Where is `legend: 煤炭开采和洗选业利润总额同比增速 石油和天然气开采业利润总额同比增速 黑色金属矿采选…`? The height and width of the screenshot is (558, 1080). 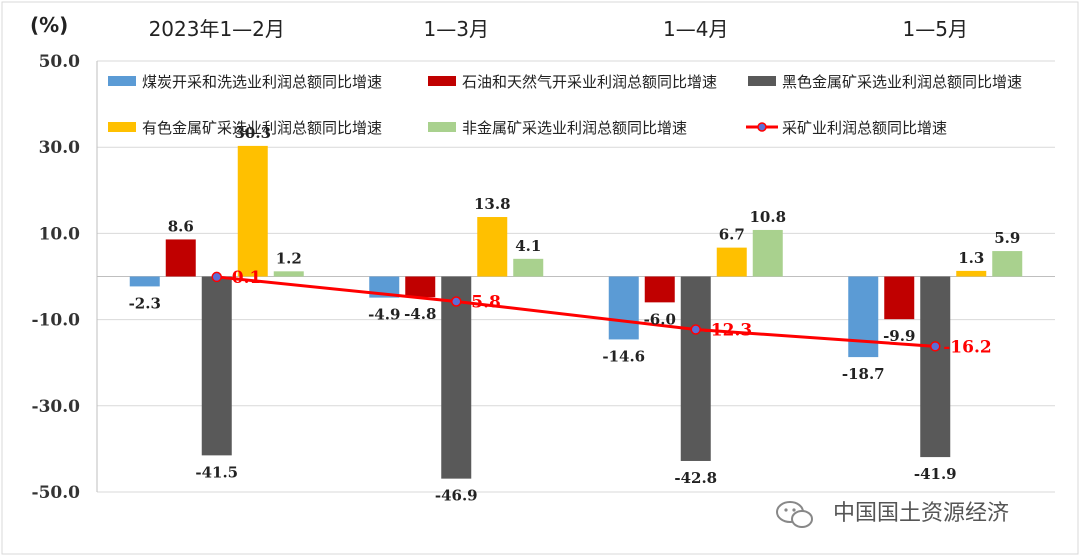 legend: 煤炭开采和洗选业利润总额同比增速 石油和天然气开采业利润总额同比增速 黑色金属矿采选… is located at coordinates (565, 105).